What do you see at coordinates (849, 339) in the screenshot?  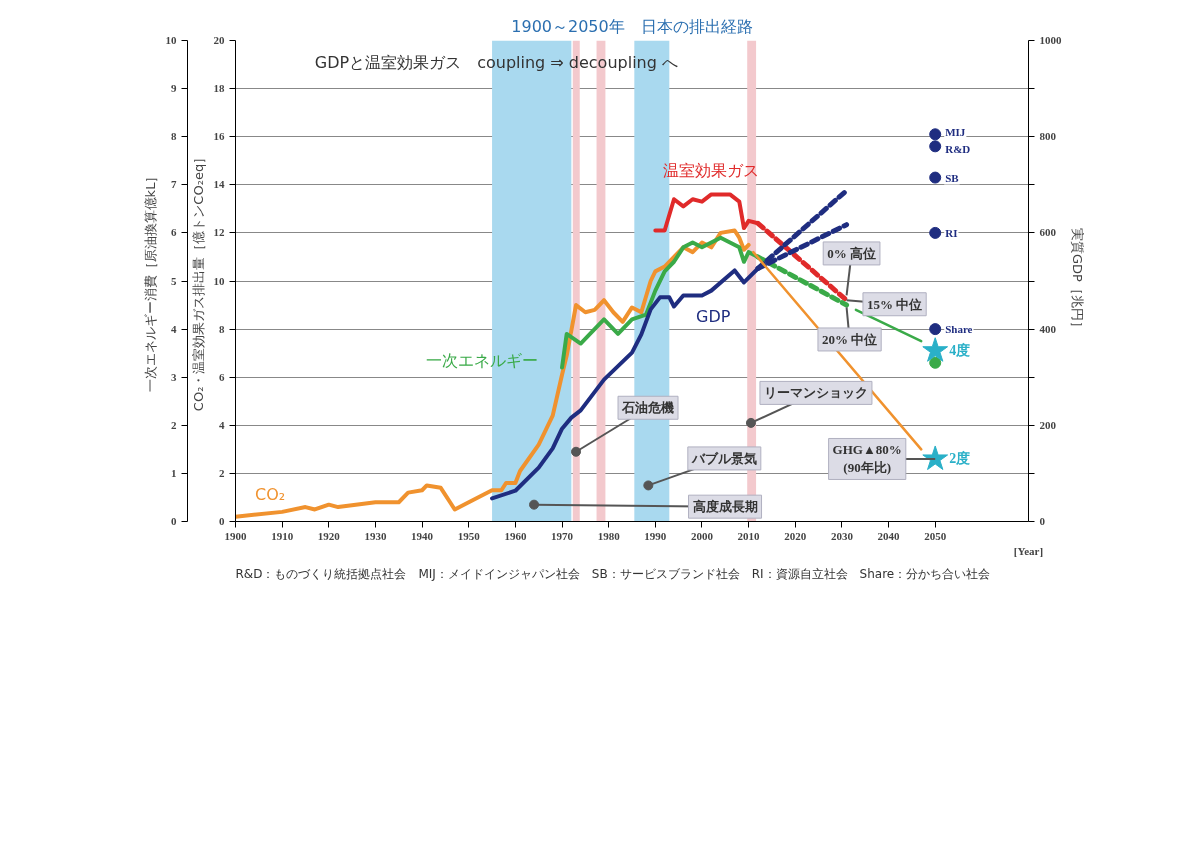 I see `annotation: 20% 中位` at bounding box center [849, 339].